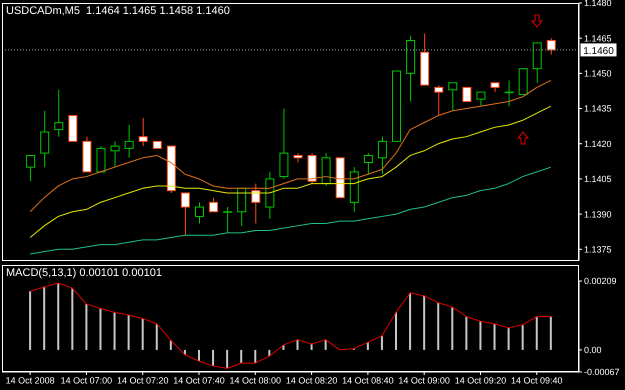 The width and height of the screenshot is (625, 390). What do you see at coordinates (480, 380) in the screenshot?
I see `x-tick-label: 14 Oct 09:20` at bounding box center [480, 380].